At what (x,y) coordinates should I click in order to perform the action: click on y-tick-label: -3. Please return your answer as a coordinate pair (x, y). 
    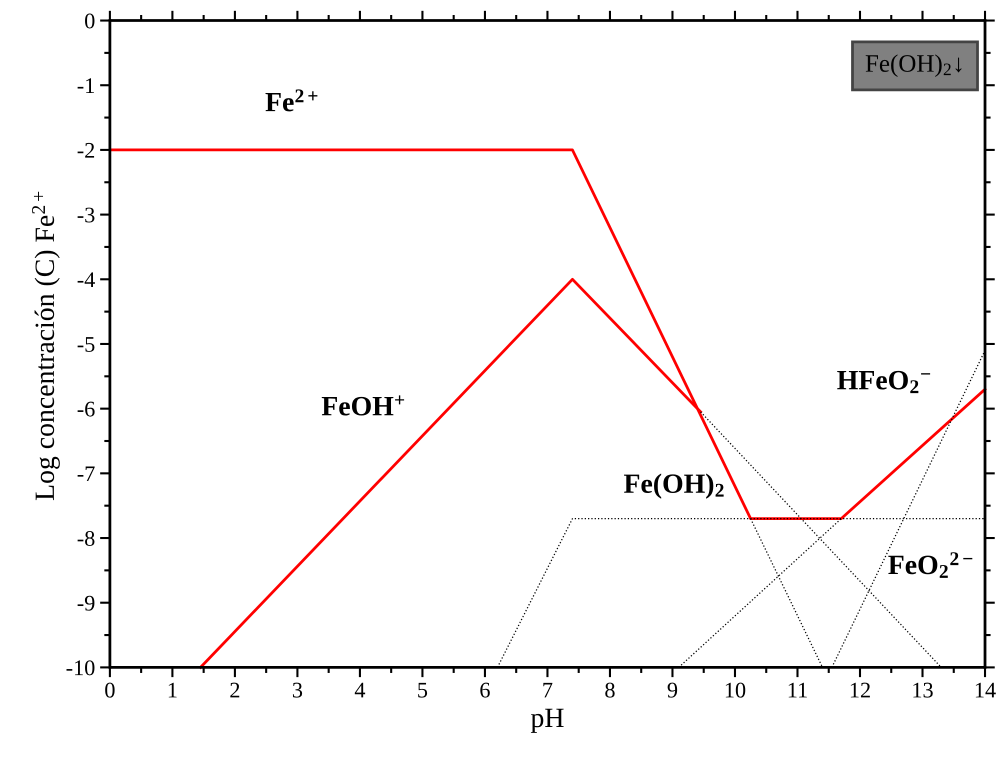
    Looking at the image, I should click on (86, 215).